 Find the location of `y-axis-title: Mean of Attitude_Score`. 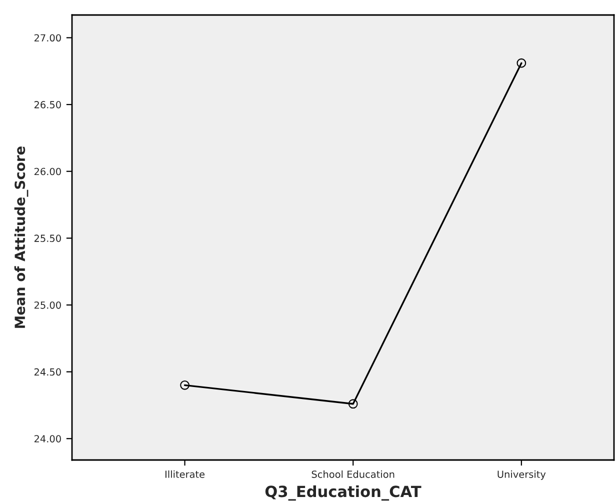

y-axis-title: Mean of Attitude_Score is located at coordinates (21, 237).